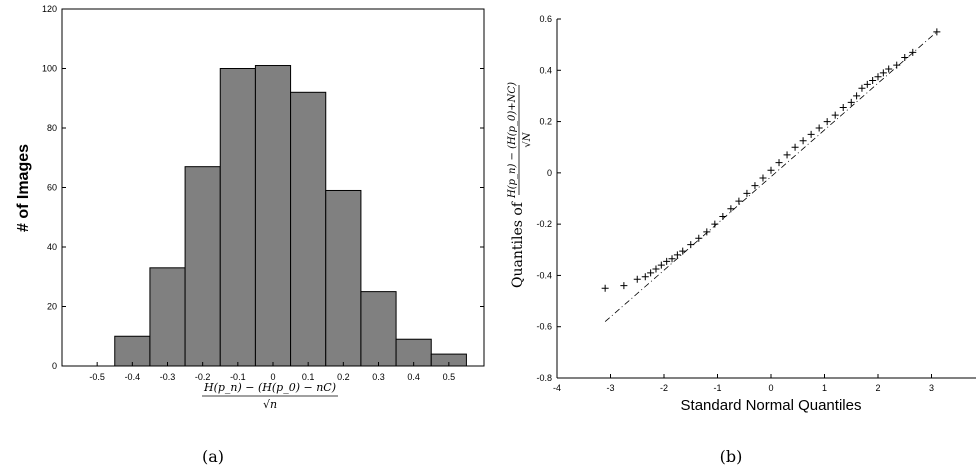 This screenshot has height=469, width=976. Describe the element at coordinates (343, 377) in the screenshot. I see `histogram-x-tick-label: 0.2` at that location.